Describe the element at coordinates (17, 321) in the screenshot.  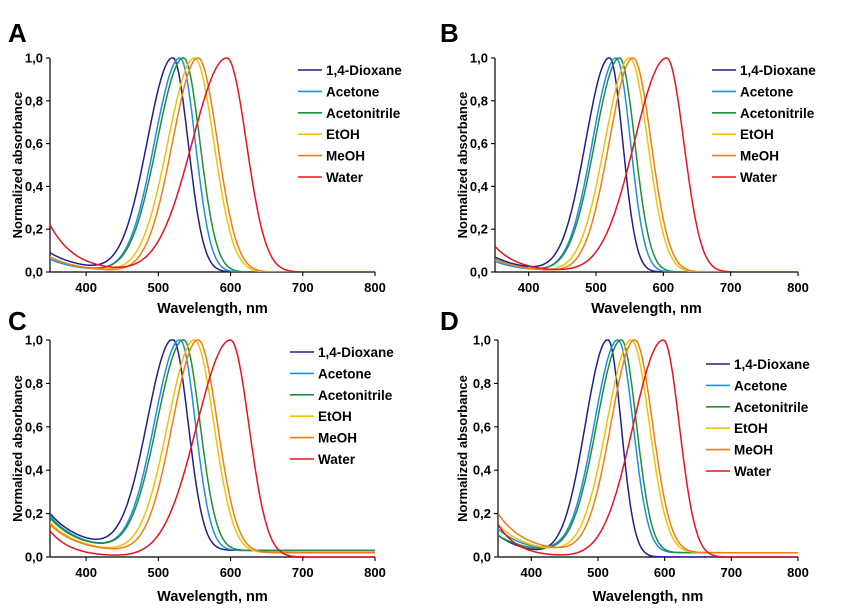
I see `panel-letter: C` at that location.